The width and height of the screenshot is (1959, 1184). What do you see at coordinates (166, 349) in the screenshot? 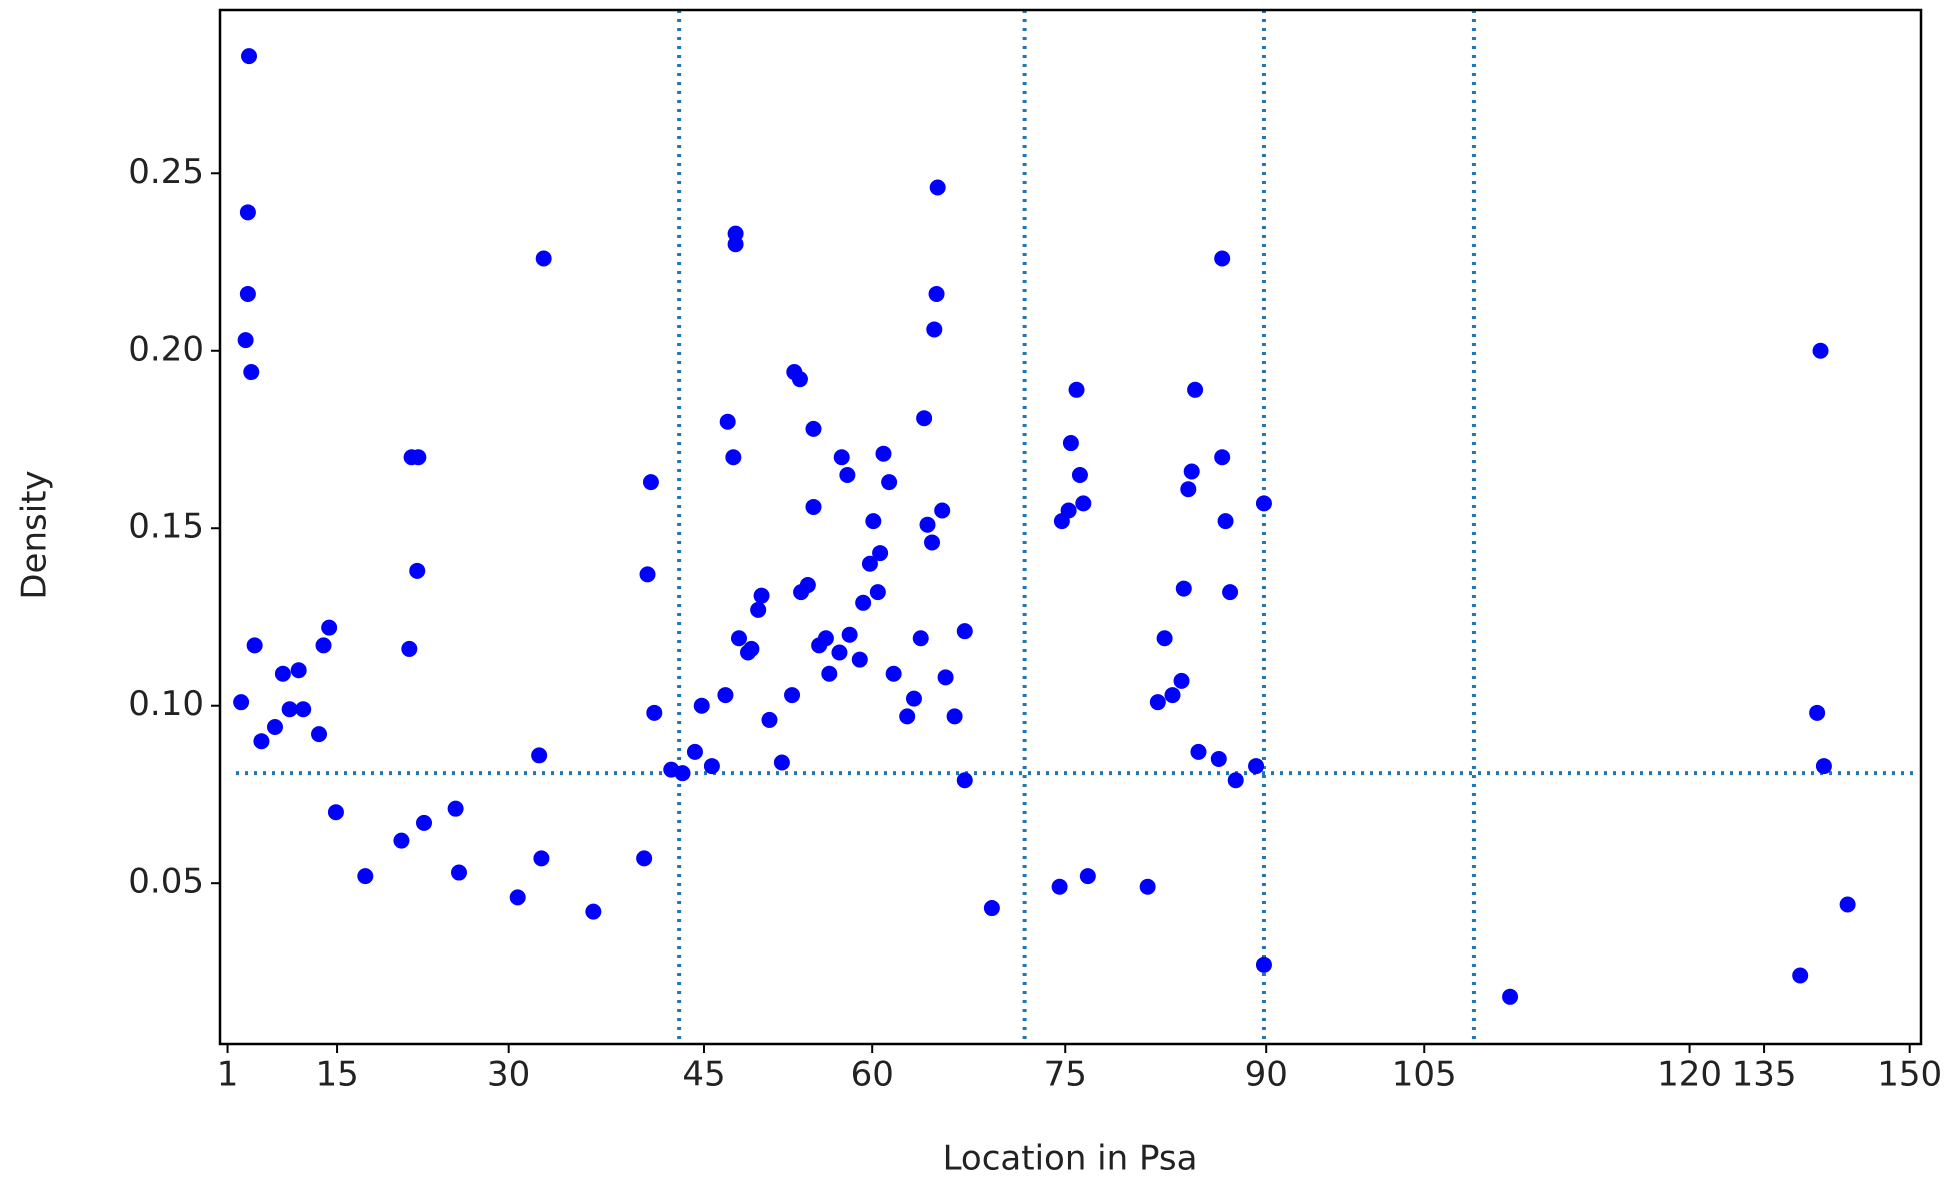
I see `y-tick-label: 0.20` at bounding box center [166, 349].